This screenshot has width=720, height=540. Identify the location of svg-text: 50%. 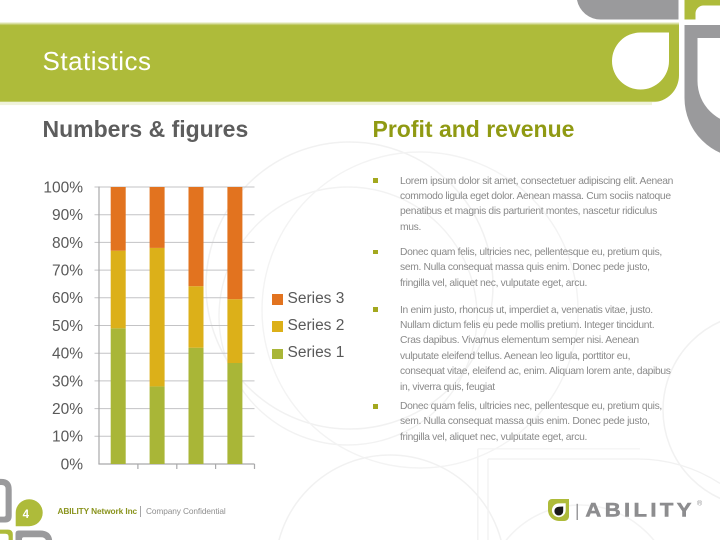
(67, 326).